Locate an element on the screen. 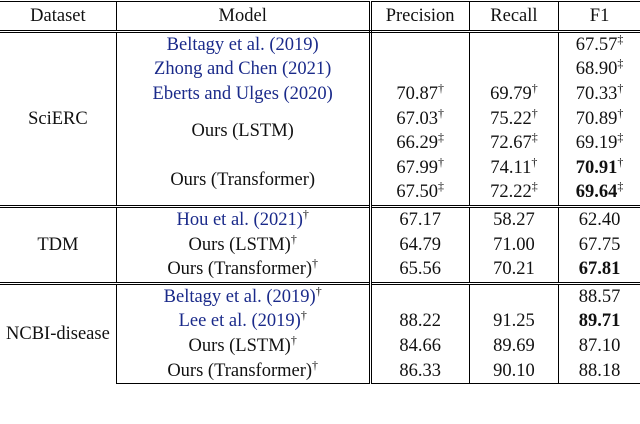 This screenshot has width=640, height=424. model-cell: Hou et al. (2021)† is located at coordinates (244, 219).